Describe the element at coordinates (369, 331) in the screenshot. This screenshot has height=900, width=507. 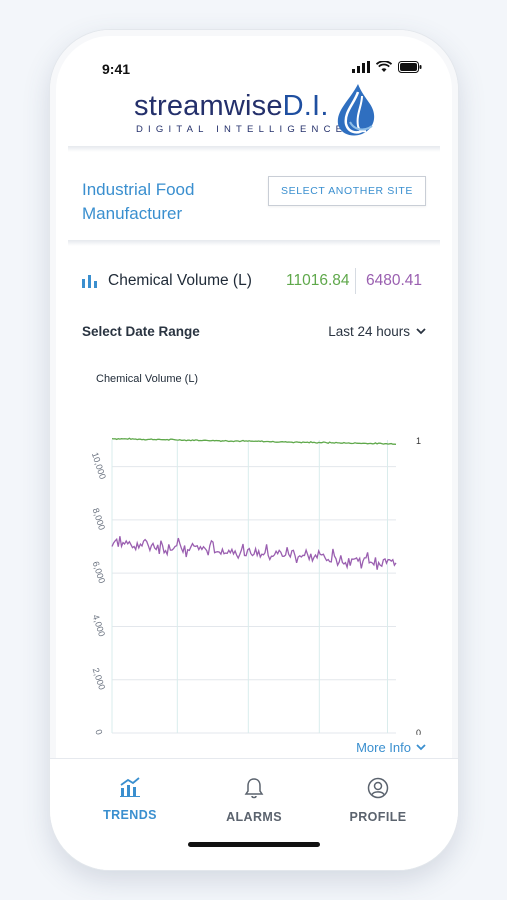
I see `date-range-value: Last 24 hours` at that location.